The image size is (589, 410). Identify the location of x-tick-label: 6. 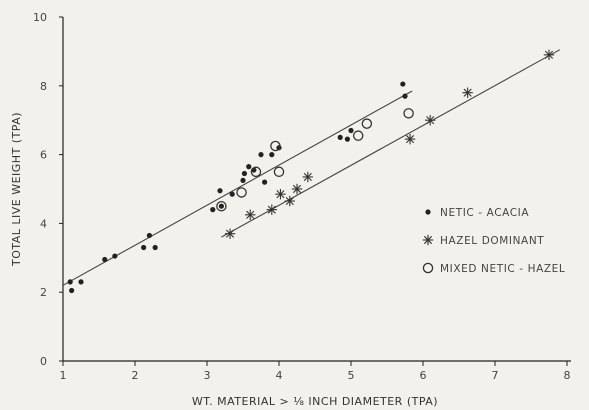
(423, 375).